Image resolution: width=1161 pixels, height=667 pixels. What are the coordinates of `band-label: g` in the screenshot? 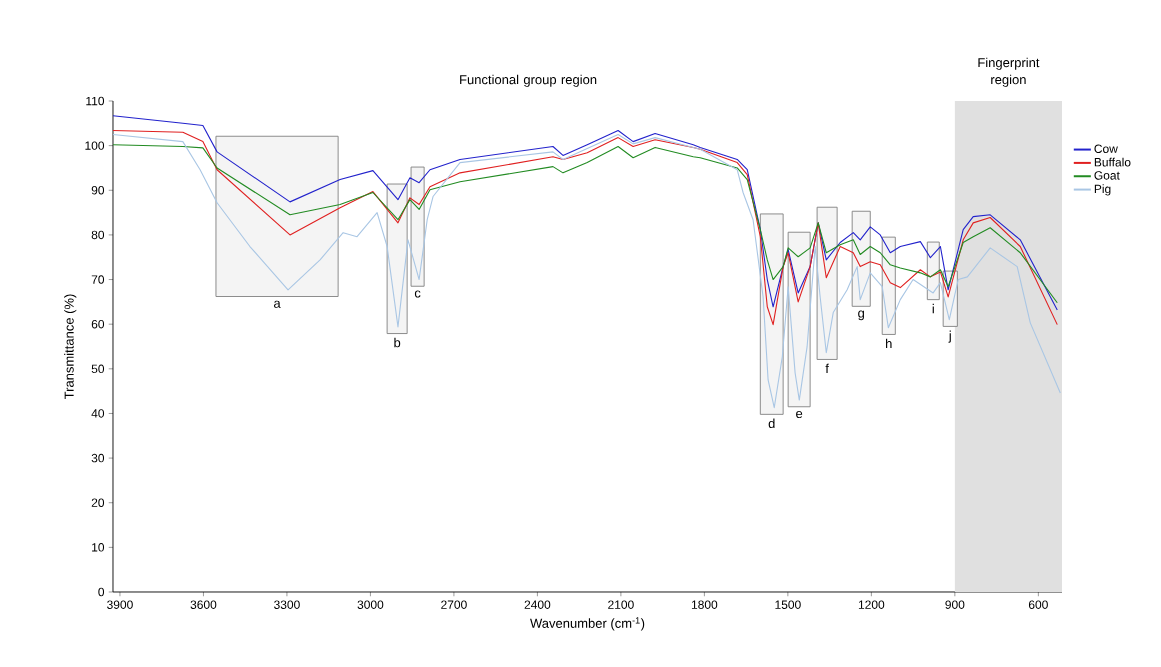 It's located at (861, 315).